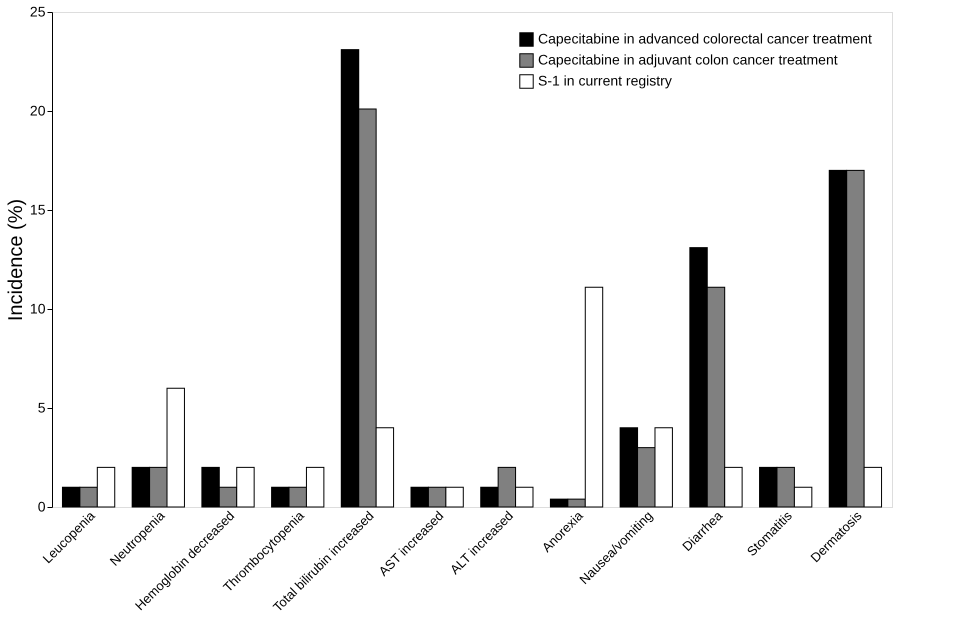 The image size is (967, 619). I want to click on legend-label: Capecitabine in adjuvant colon cancer treatment, so click(688, 60).